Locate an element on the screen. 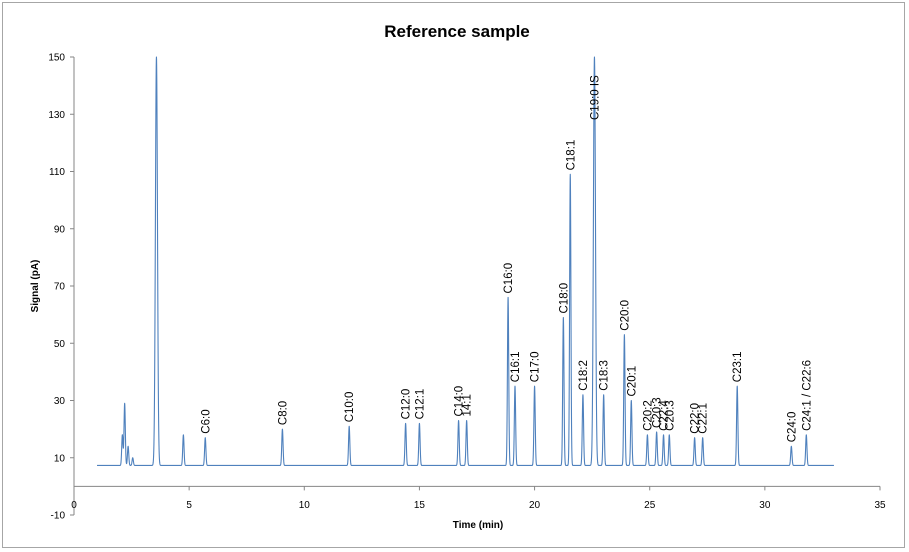 The height and width of the screenshot is (552, 909). y-tick-label: 30 is located at coordinates (60, 401).